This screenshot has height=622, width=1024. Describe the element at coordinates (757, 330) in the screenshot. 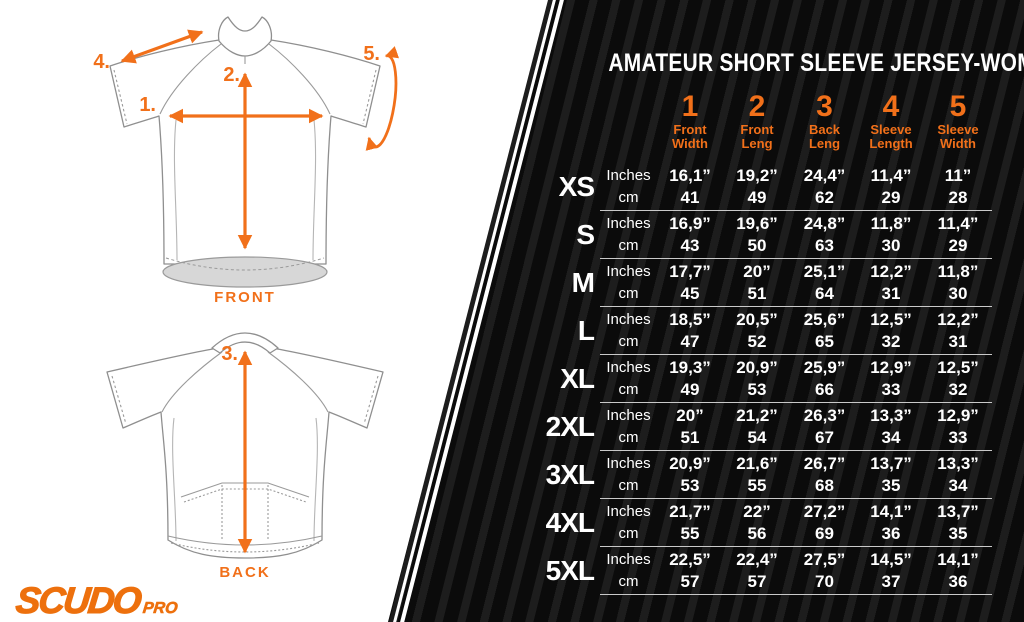

I see `measurement-cell: 20,5” 52` at that location.